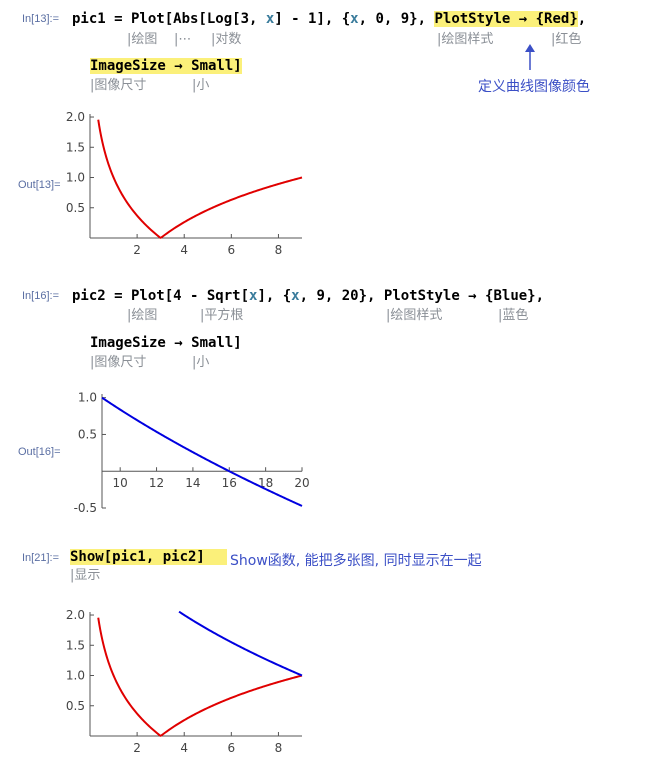  Describe the element at coordinates (161, 296) in the screenshot. I see `code-text: pic2 = Plot[4 - Sqrt[` at that location.